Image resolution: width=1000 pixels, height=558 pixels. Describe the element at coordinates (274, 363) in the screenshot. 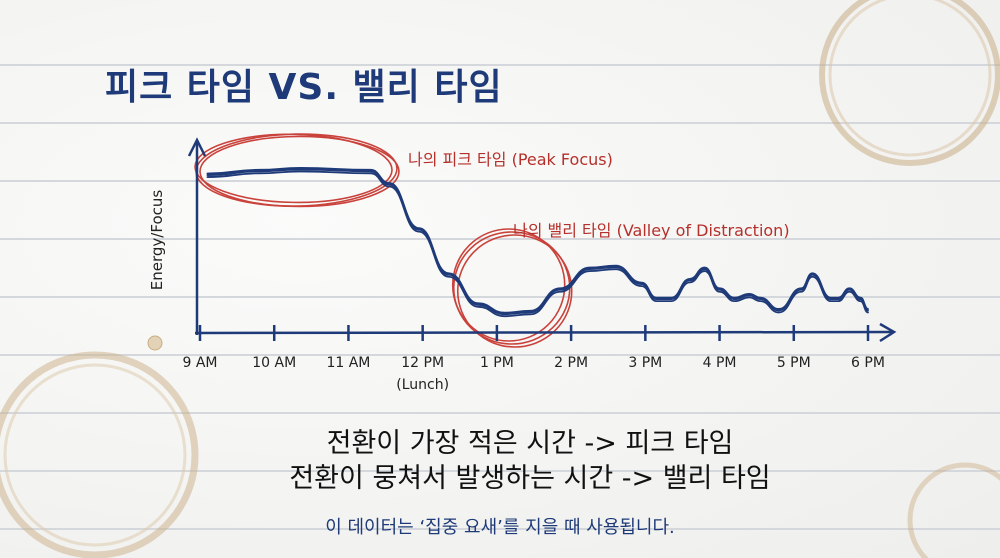

I see `x-tick-label: 10 AM` at that location.